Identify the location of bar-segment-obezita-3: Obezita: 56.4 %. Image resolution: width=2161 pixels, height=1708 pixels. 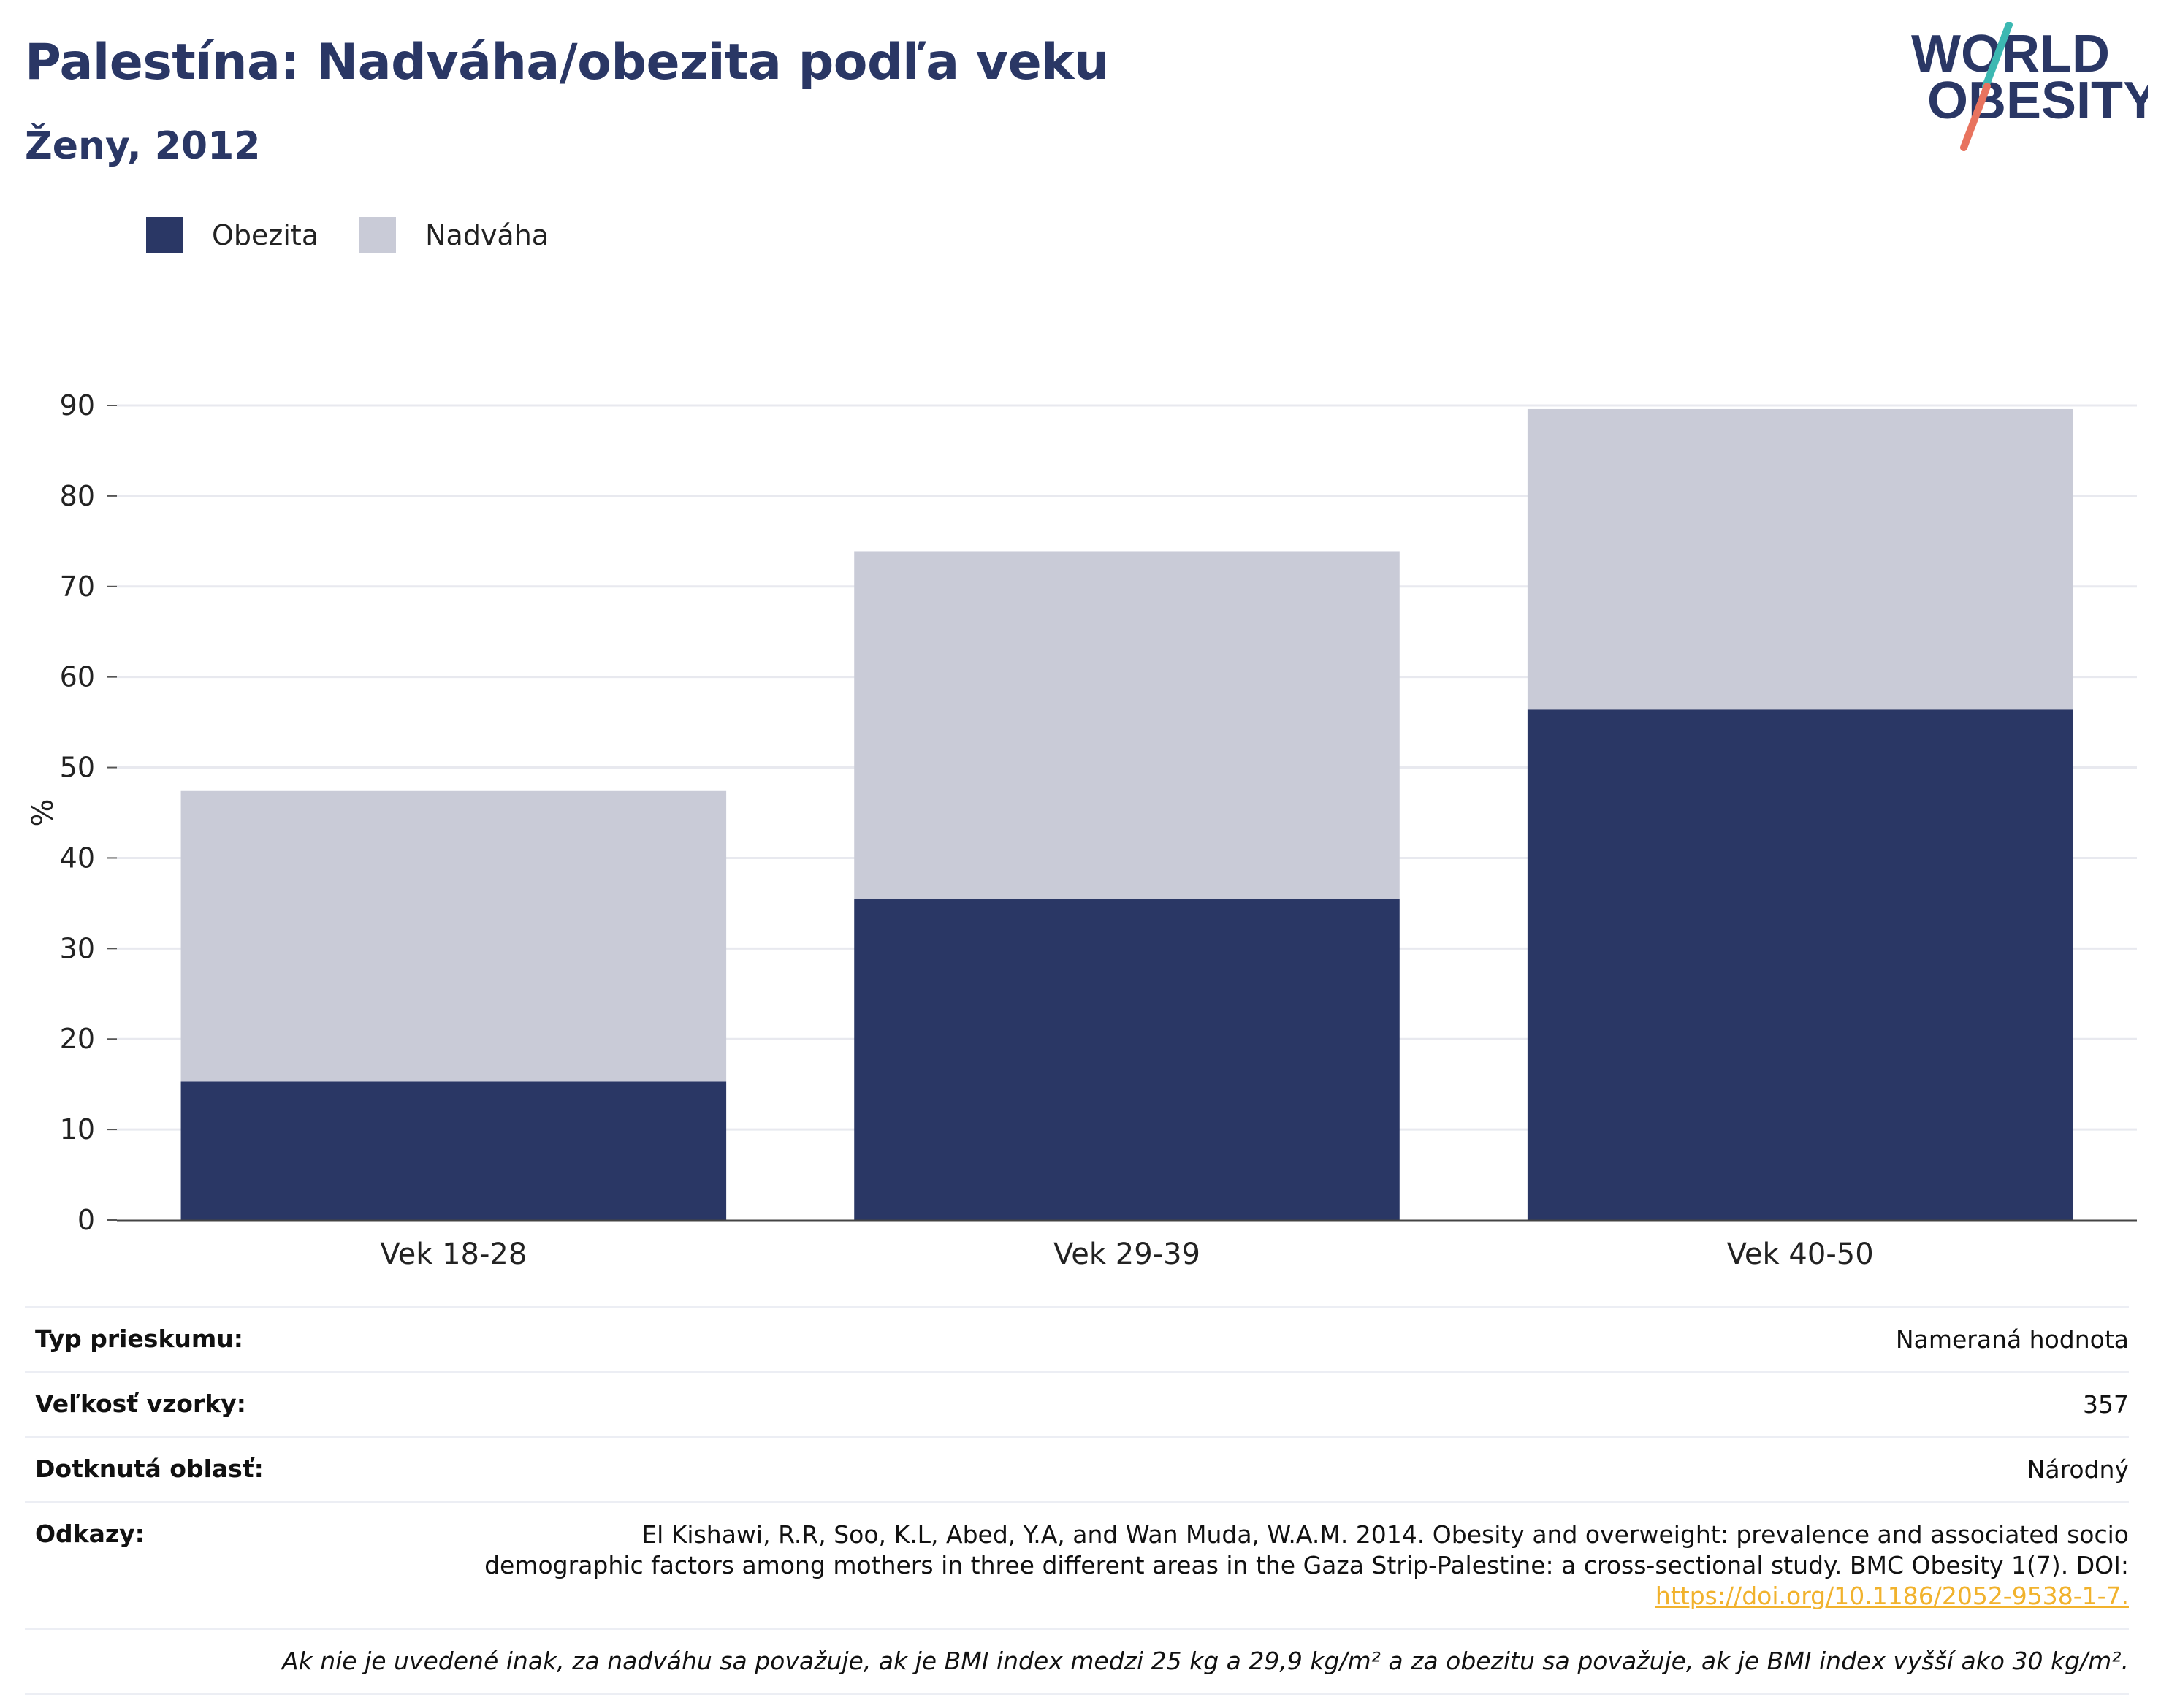
(1800, 965).